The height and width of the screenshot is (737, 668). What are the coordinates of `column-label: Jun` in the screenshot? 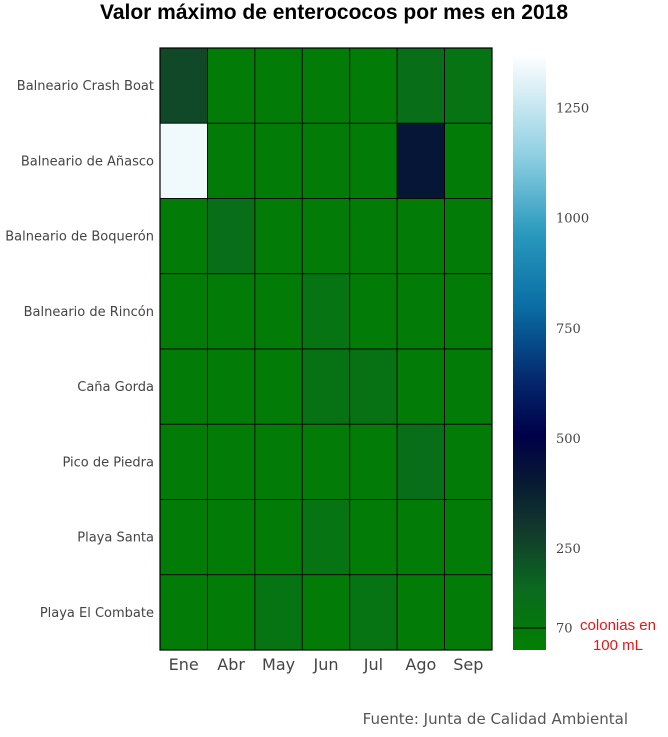 It's located at (326, 664).